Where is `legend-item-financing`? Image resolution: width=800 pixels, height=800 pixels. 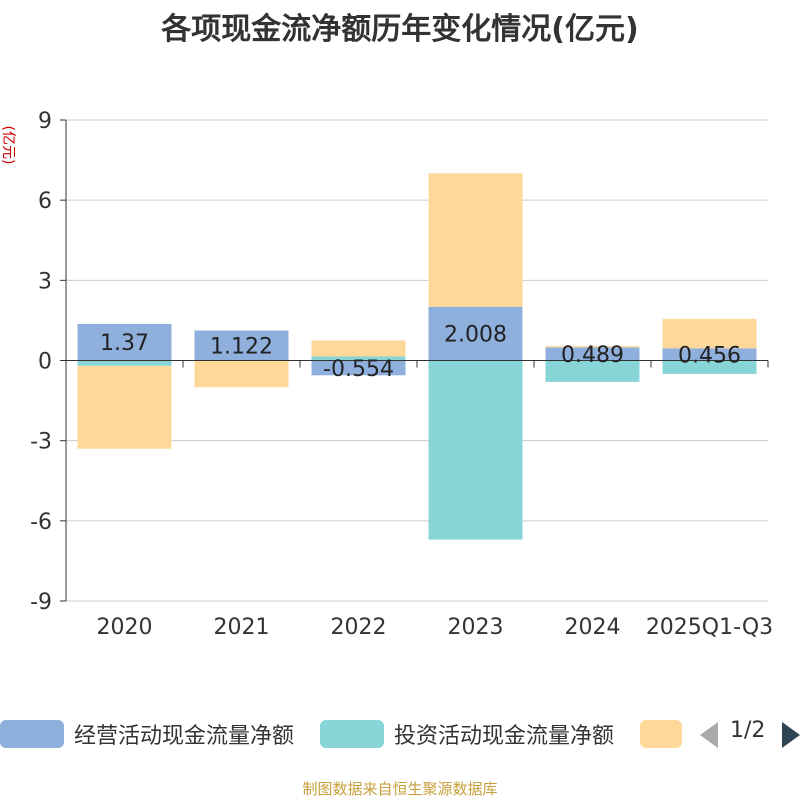 legend-item-financing is located at coordinates (661, 734).